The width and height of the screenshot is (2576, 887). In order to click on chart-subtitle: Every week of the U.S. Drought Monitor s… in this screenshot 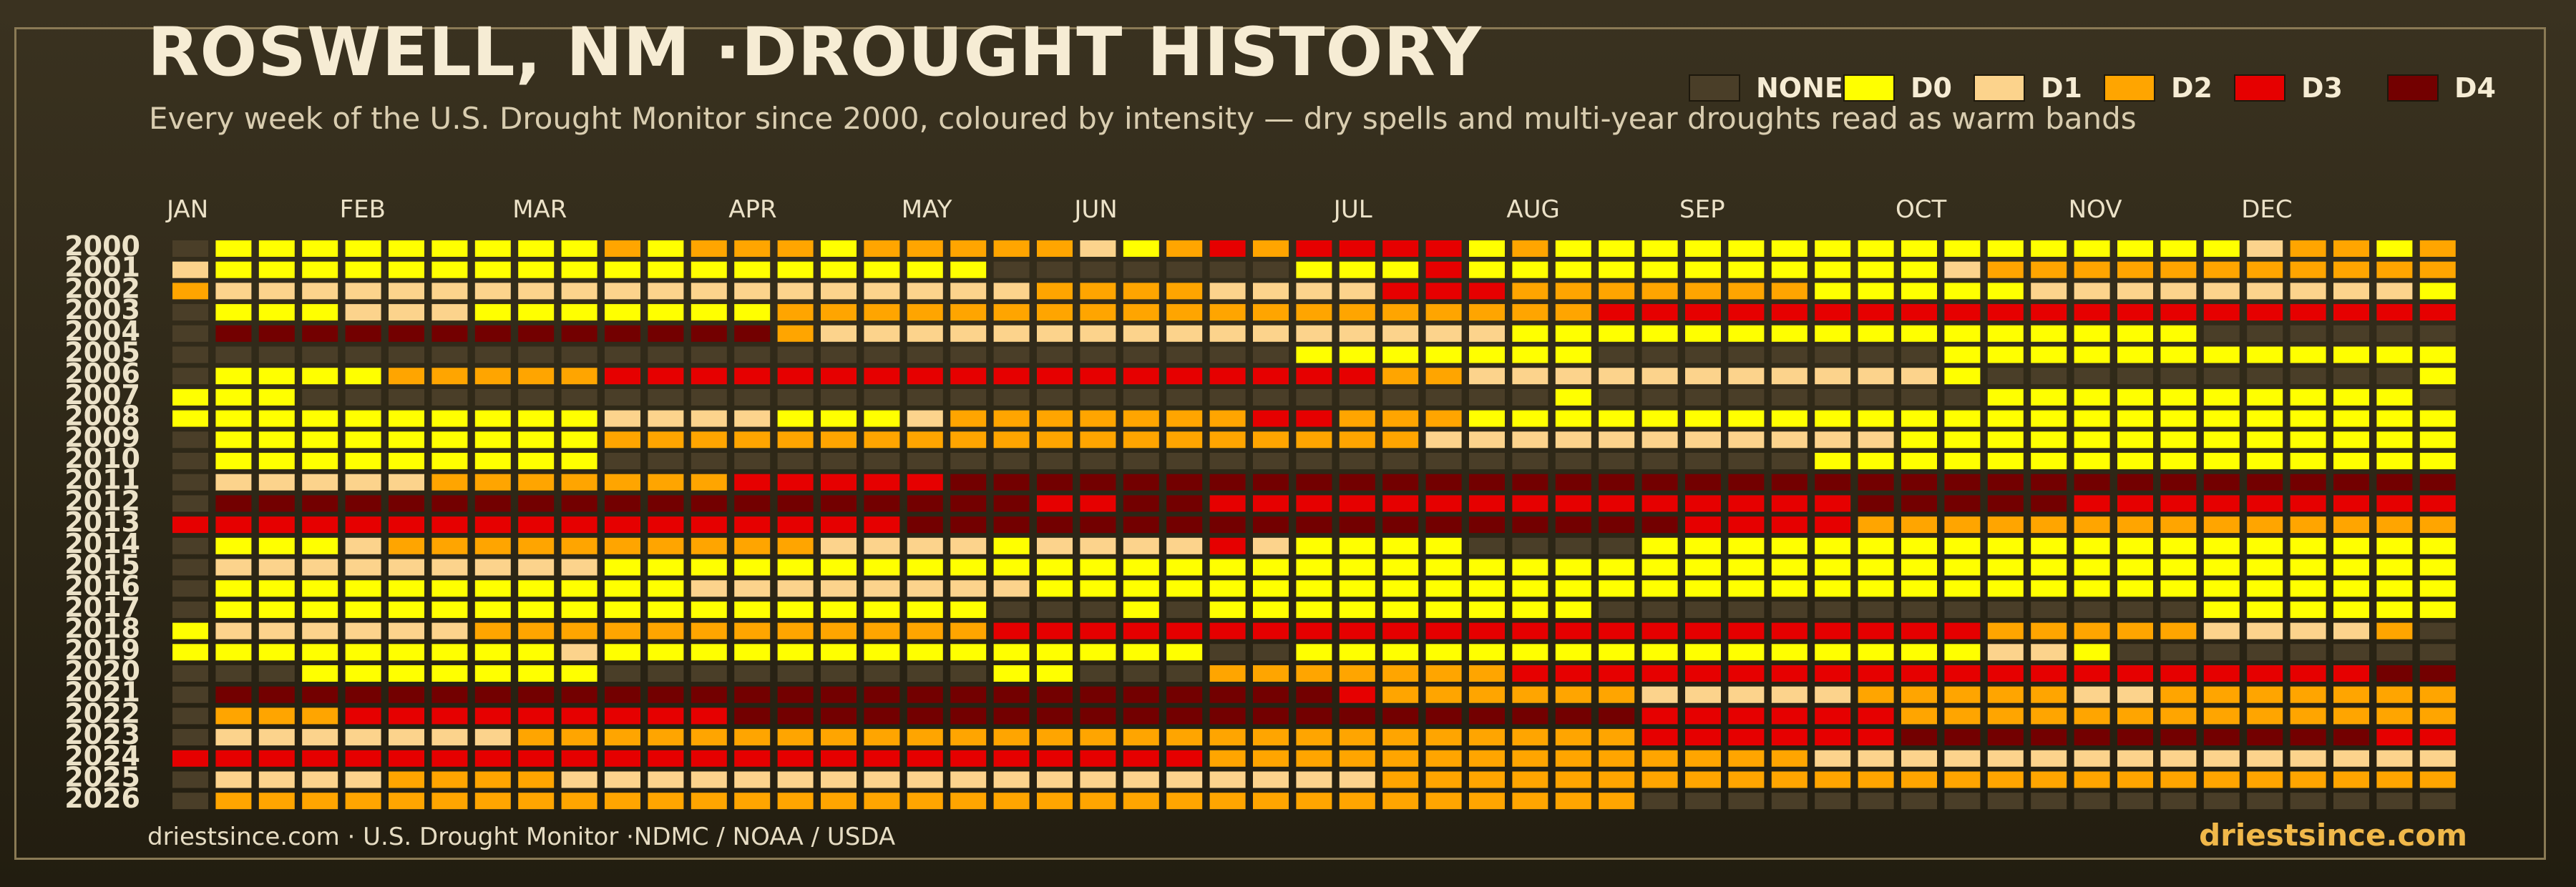, I will do `click(1143, 118)`.